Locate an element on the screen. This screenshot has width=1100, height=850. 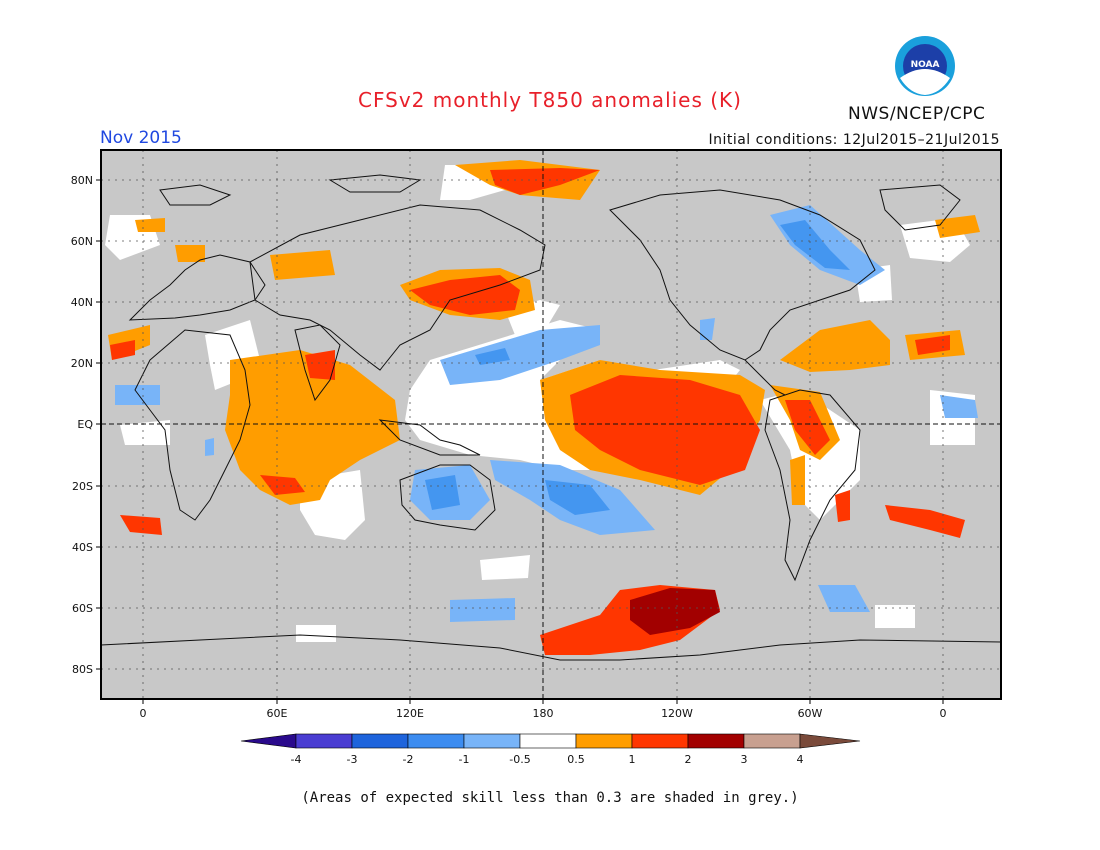
colorbar-low-arrow is located at coordinates (268, 741).